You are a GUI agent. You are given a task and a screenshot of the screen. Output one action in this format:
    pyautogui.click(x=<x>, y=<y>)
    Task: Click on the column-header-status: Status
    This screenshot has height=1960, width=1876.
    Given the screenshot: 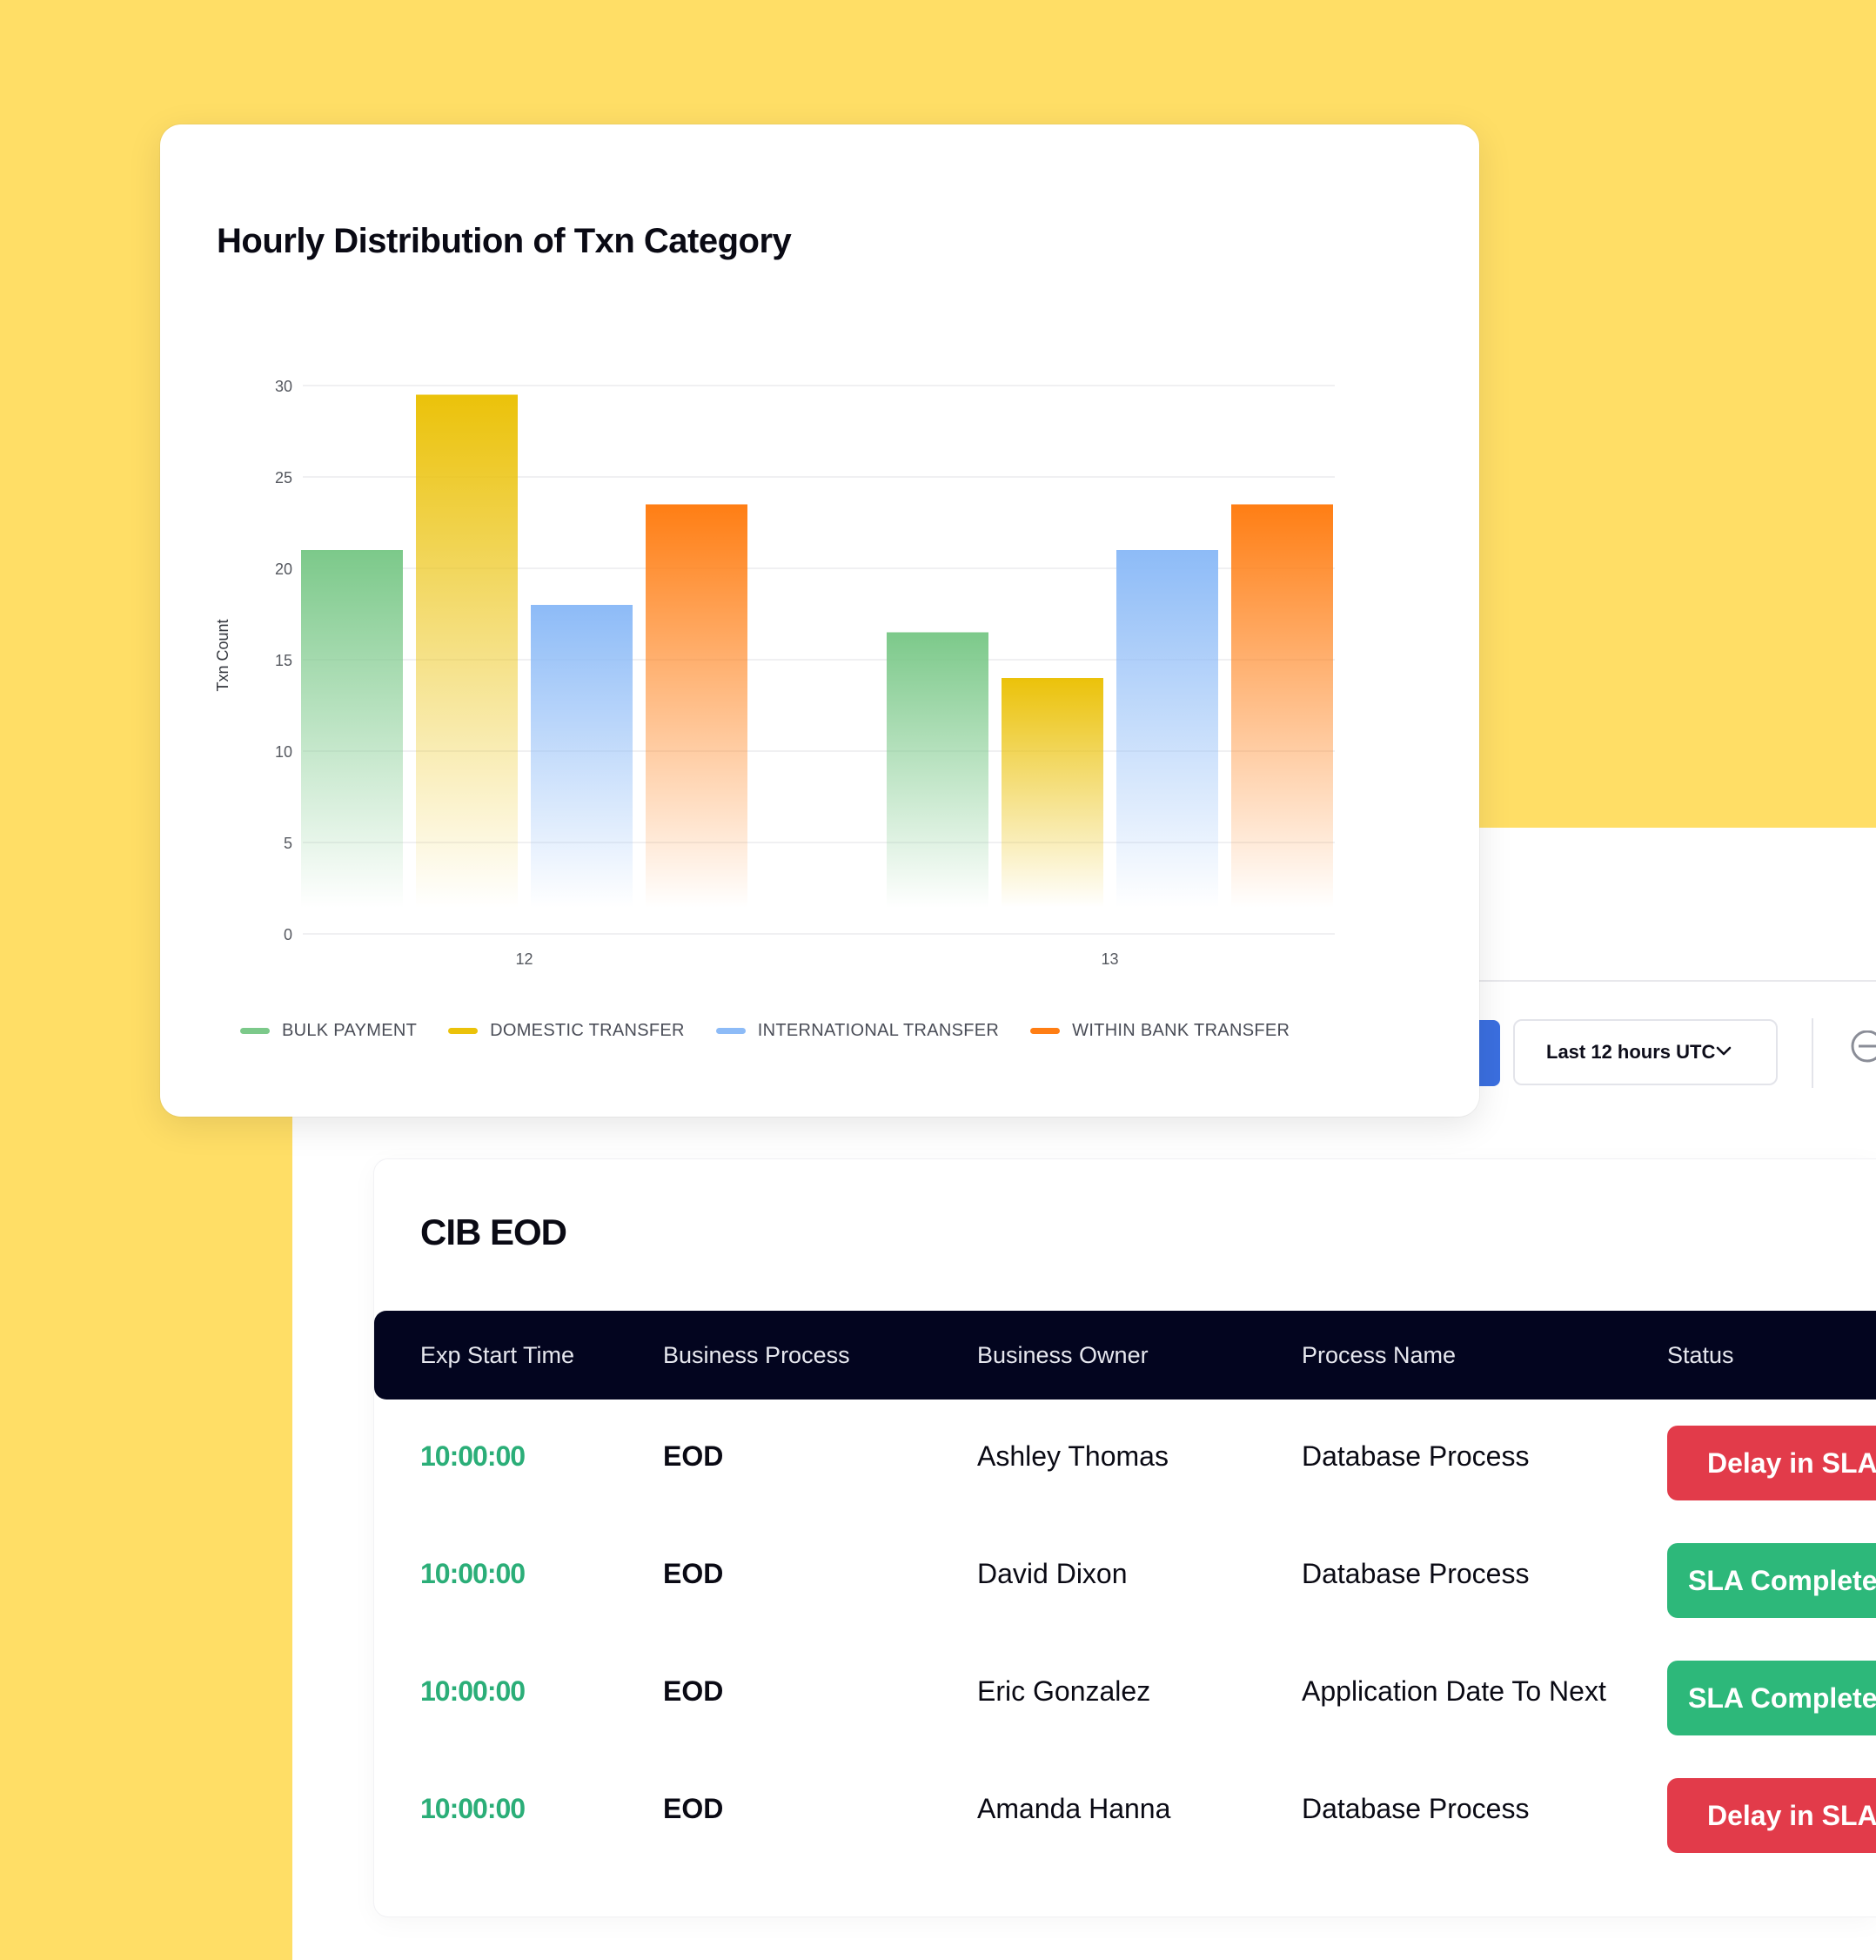 What is the action you would take?
    pyautogui.click(x=1700, y=1355)
    